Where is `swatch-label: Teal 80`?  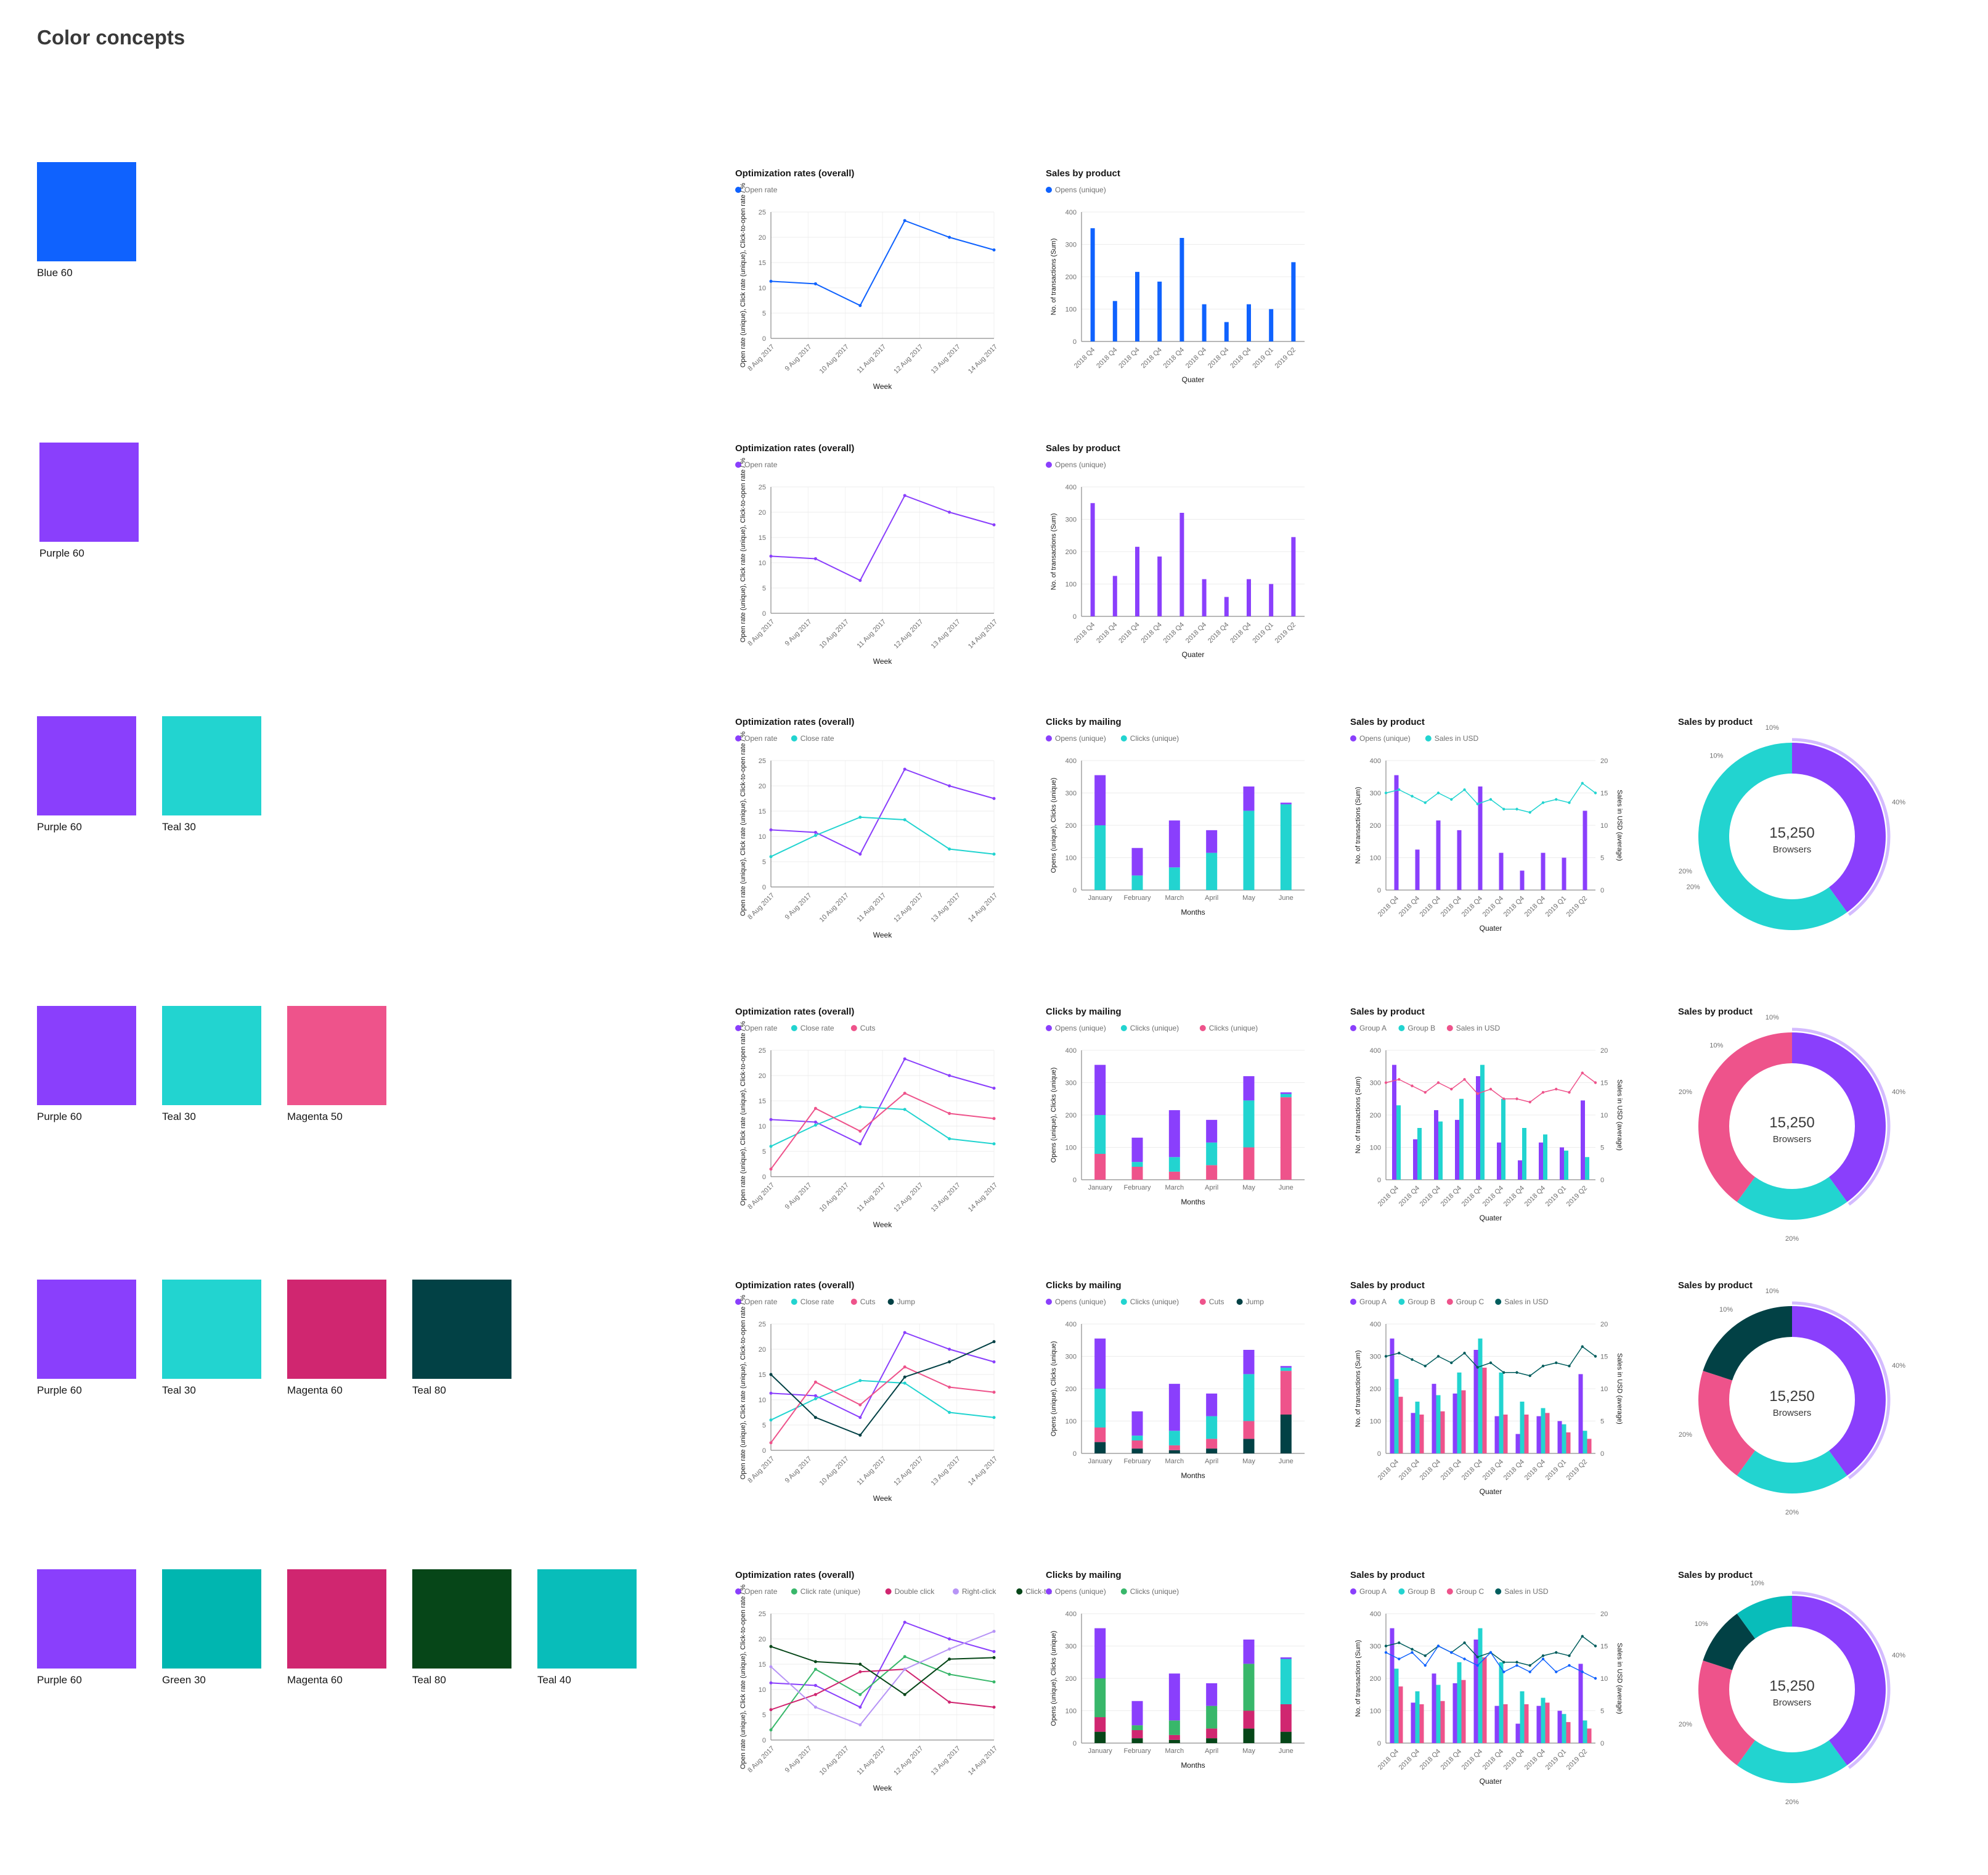
swatch-label: Teal 80 is located at coordinates (429, 1390).